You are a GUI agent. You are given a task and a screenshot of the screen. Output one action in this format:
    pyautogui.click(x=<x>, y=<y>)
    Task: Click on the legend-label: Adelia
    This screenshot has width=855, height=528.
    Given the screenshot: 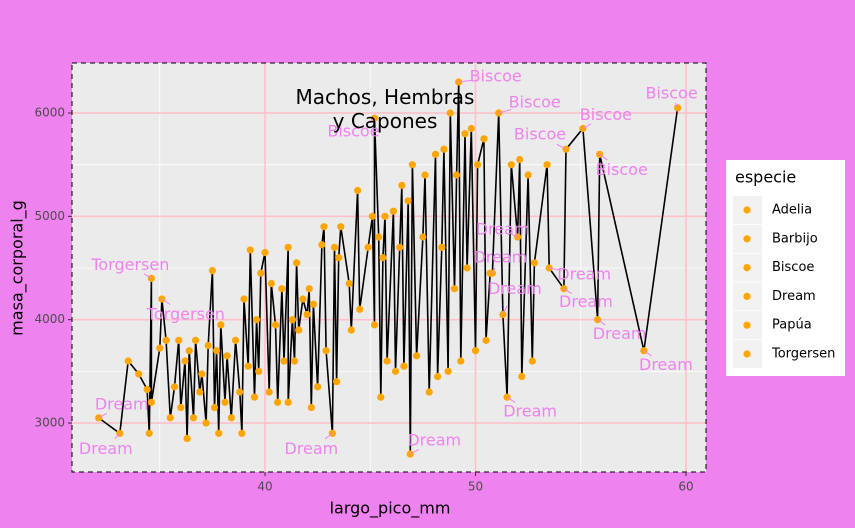 What is the action you would take?
    pyautogui.click(x=792, y=210)
    